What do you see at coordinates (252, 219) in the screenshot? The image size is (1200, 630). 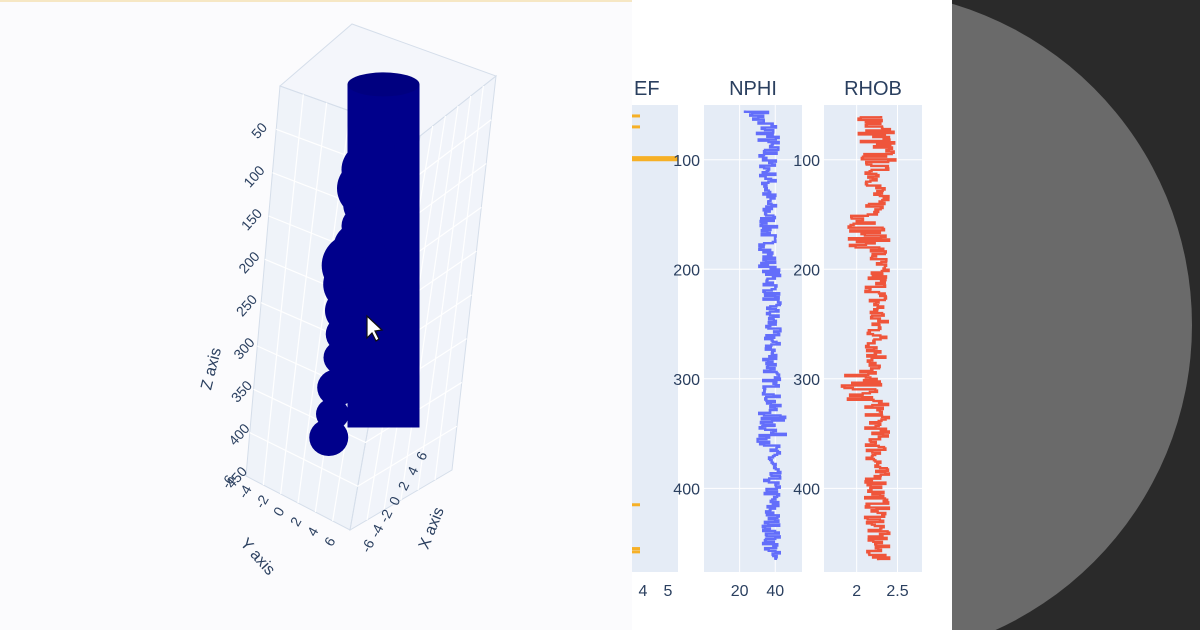 I see `z-tick-label: 150` at bounding box center [252, 219].